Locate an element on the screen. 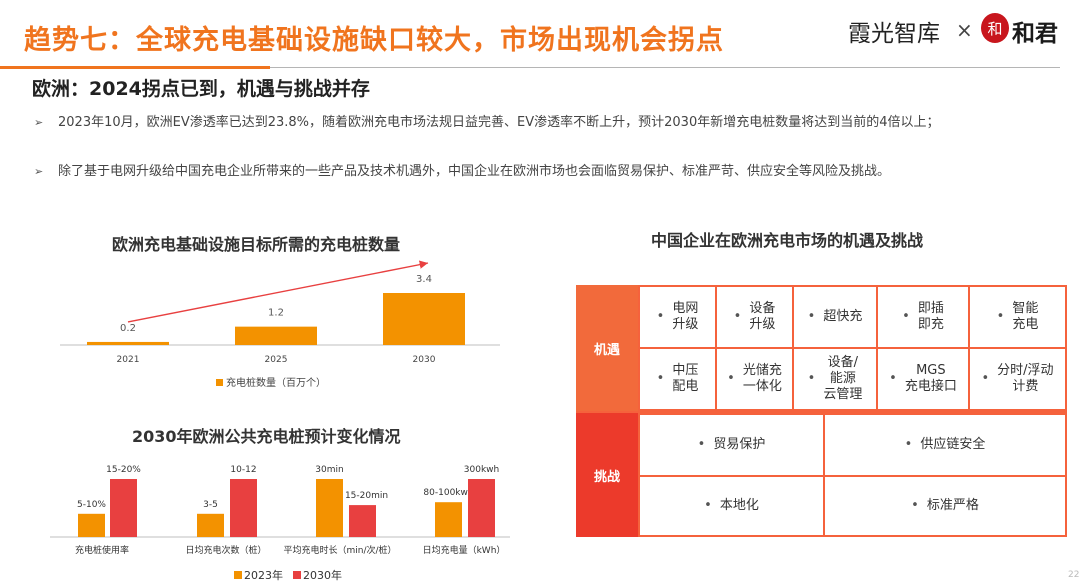 The height and width of the screenshot is (583, 1080). brand-name: 霞光智库 is located at coordinates (894, 34).